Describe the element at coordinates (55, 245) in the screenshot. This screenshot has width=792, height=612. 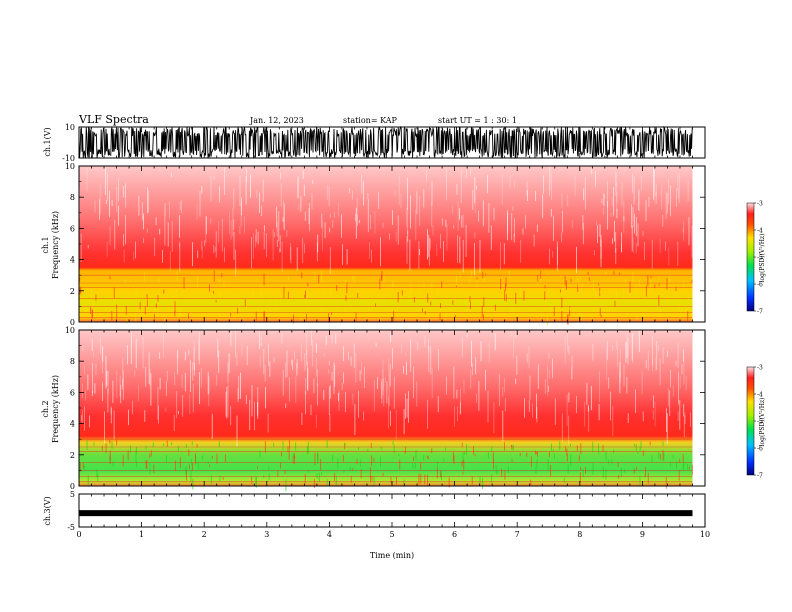
I see `ch1-spec-ylabel: Frequency (kHz)` at that location.